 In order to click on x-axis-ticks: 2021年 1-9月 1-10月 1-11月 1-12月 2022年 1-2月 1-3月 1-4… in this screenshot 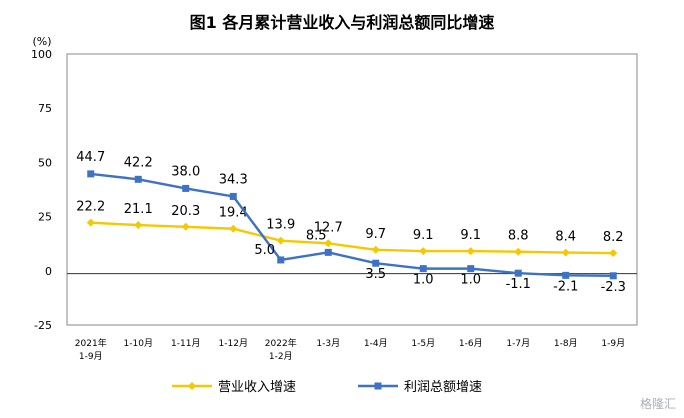, I will do `click(350, 349)`.